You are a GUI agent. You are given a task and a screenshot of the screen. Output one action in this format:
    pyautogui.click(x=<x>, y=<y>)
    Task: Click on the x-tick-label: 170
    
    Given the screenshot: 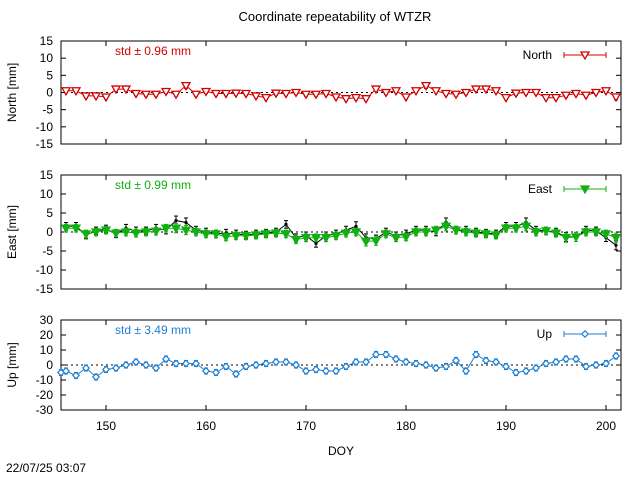 What is the action you would take?
    pyautogui.click(x=306, y=426)
    